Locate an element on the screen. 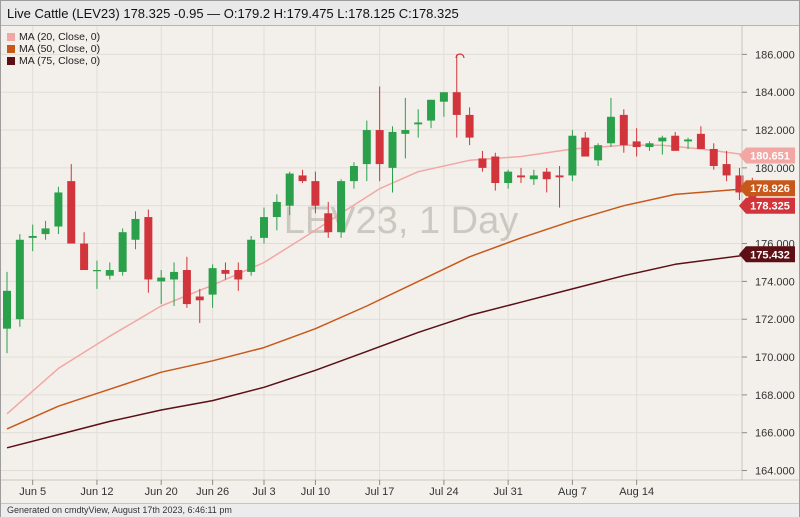  x-tick-label: Jun 12 is located at coordinates (96, 492).